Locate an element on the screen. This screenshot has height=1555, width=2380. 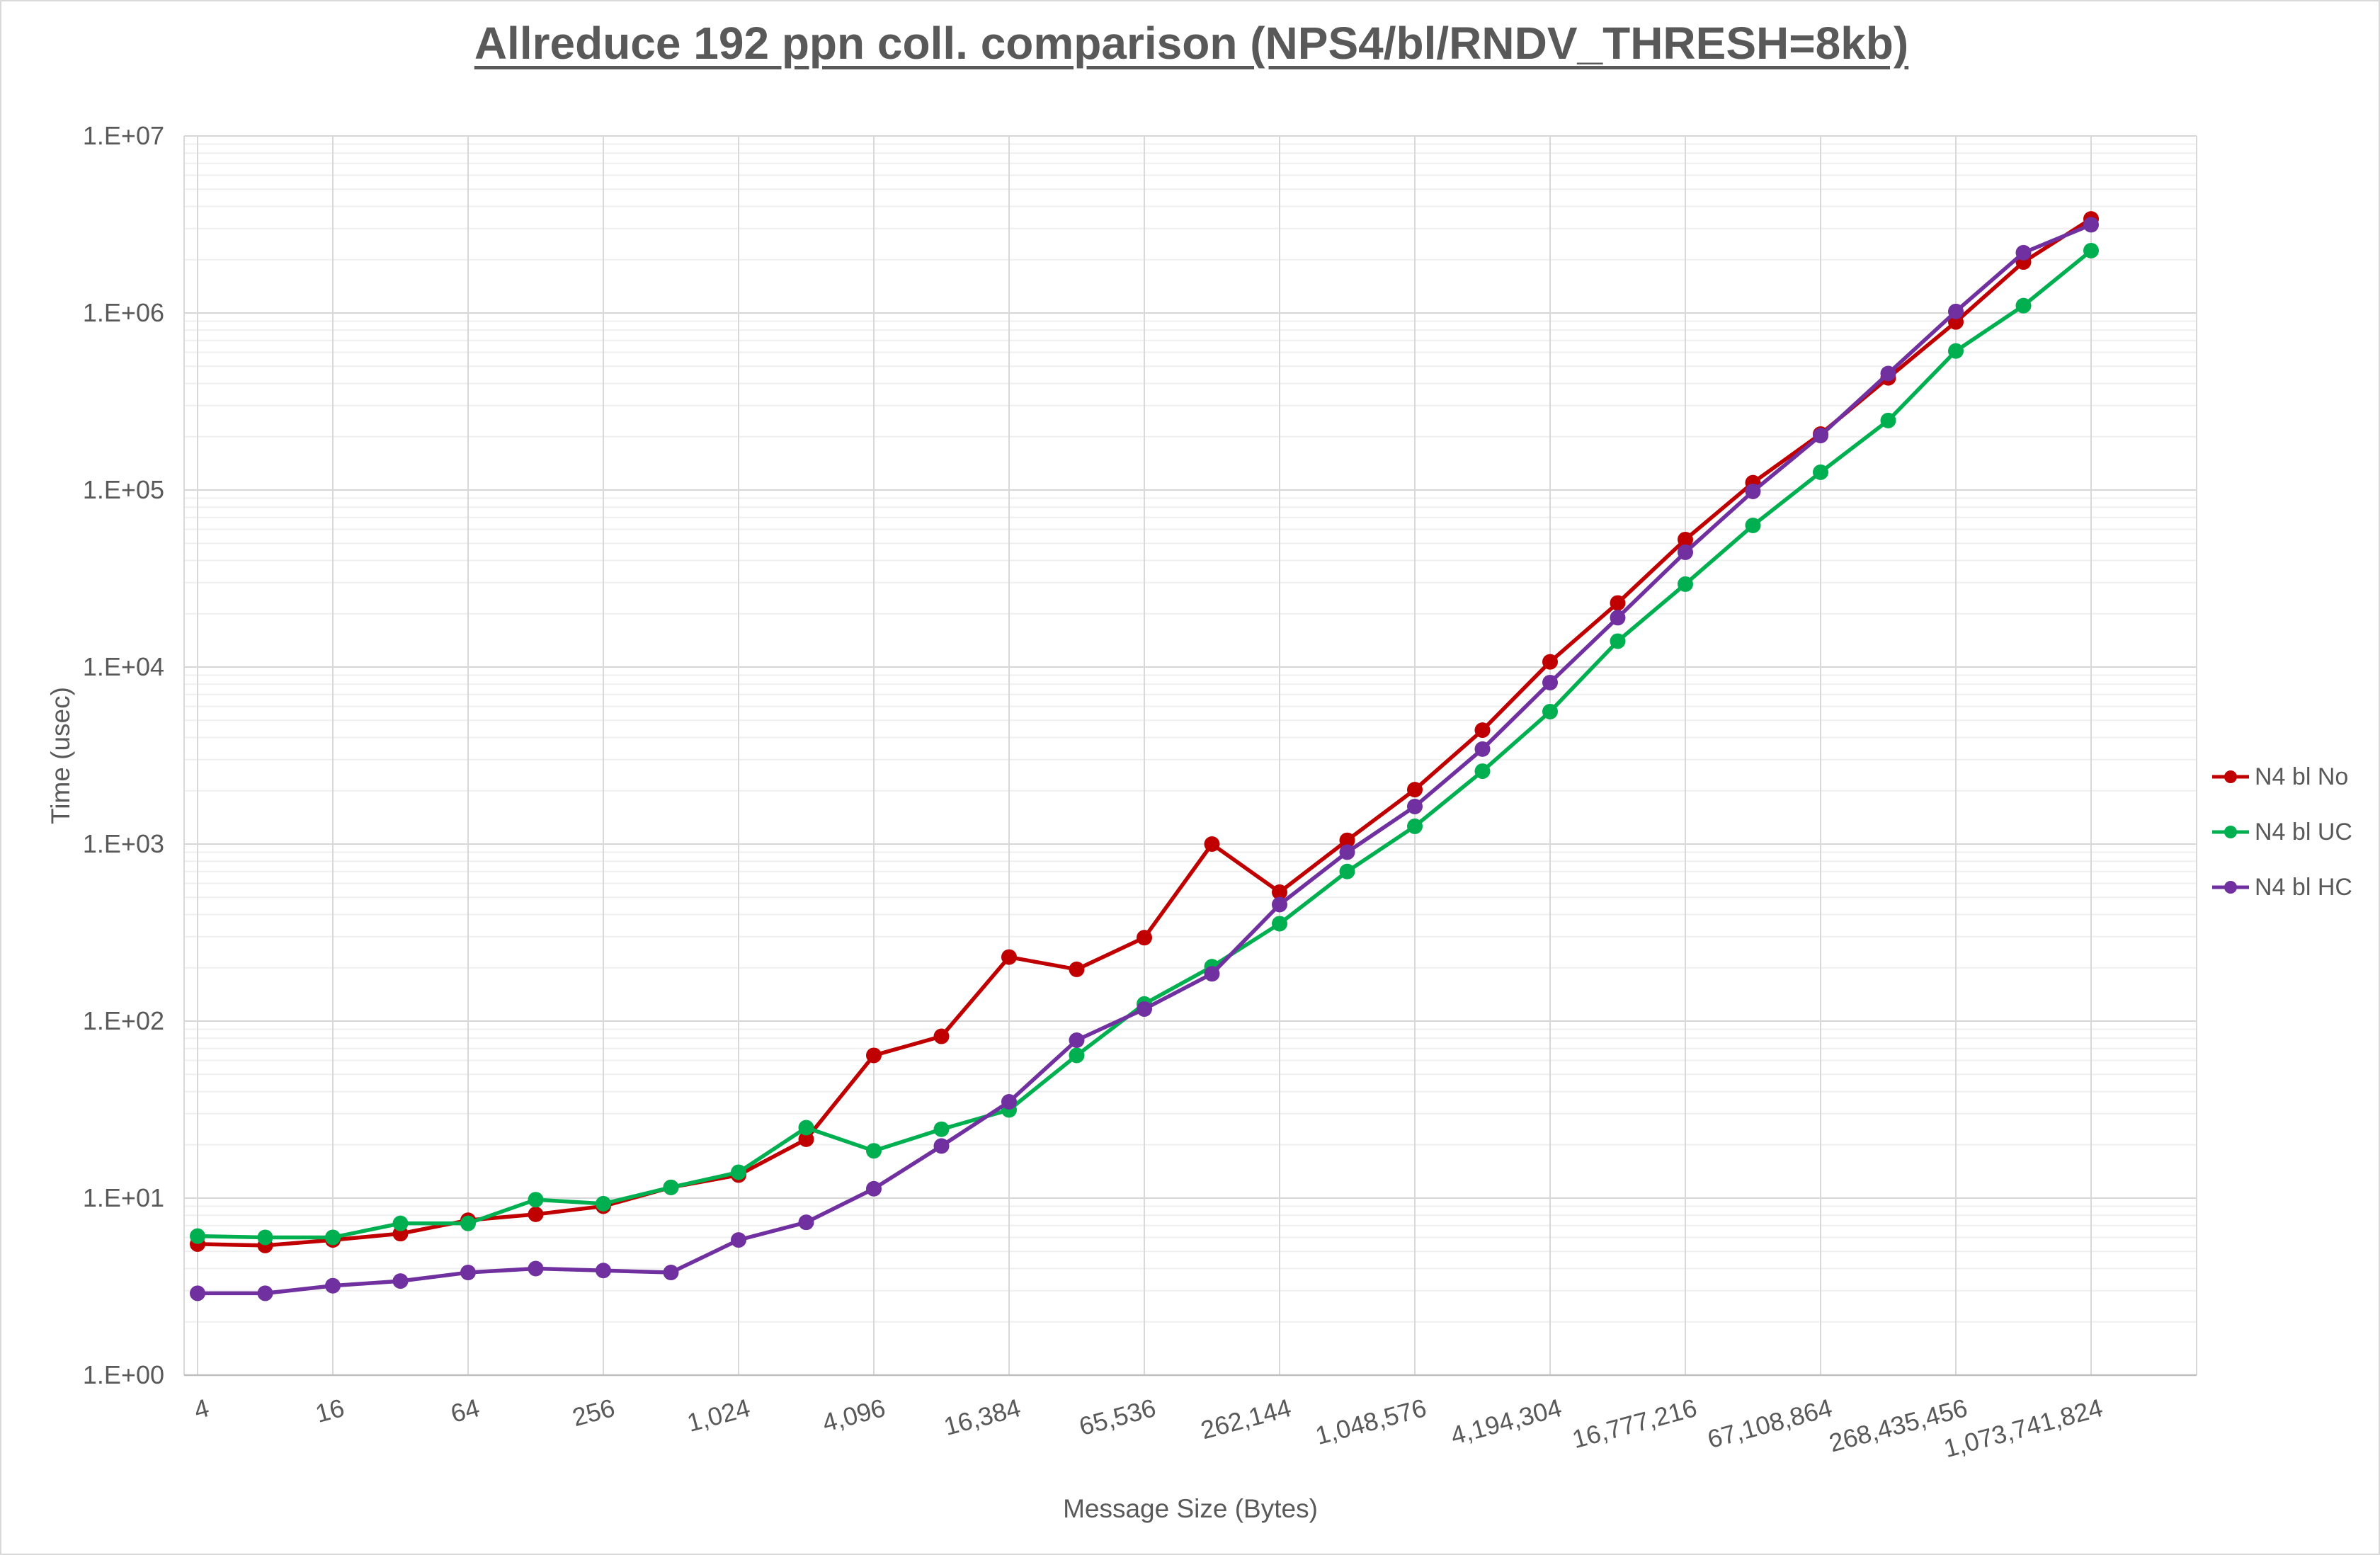
y-tick-label: 1.E+03 is located at coordinates (123, 843).